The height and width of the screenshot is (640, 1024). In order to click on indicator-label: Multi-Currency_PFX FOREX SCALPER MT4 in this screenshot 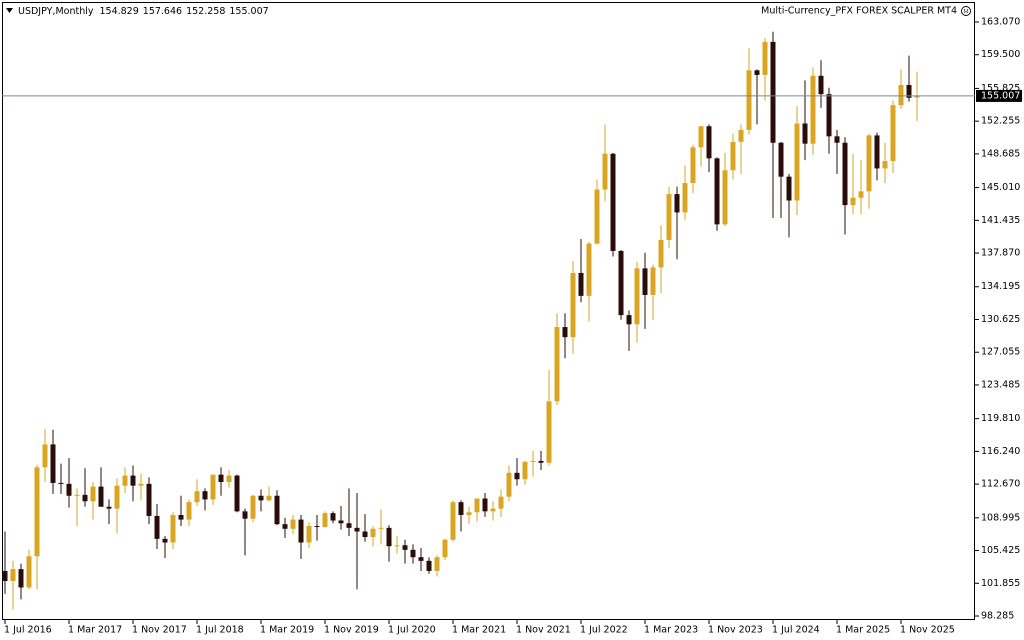, I will do `click(859, 11)`.